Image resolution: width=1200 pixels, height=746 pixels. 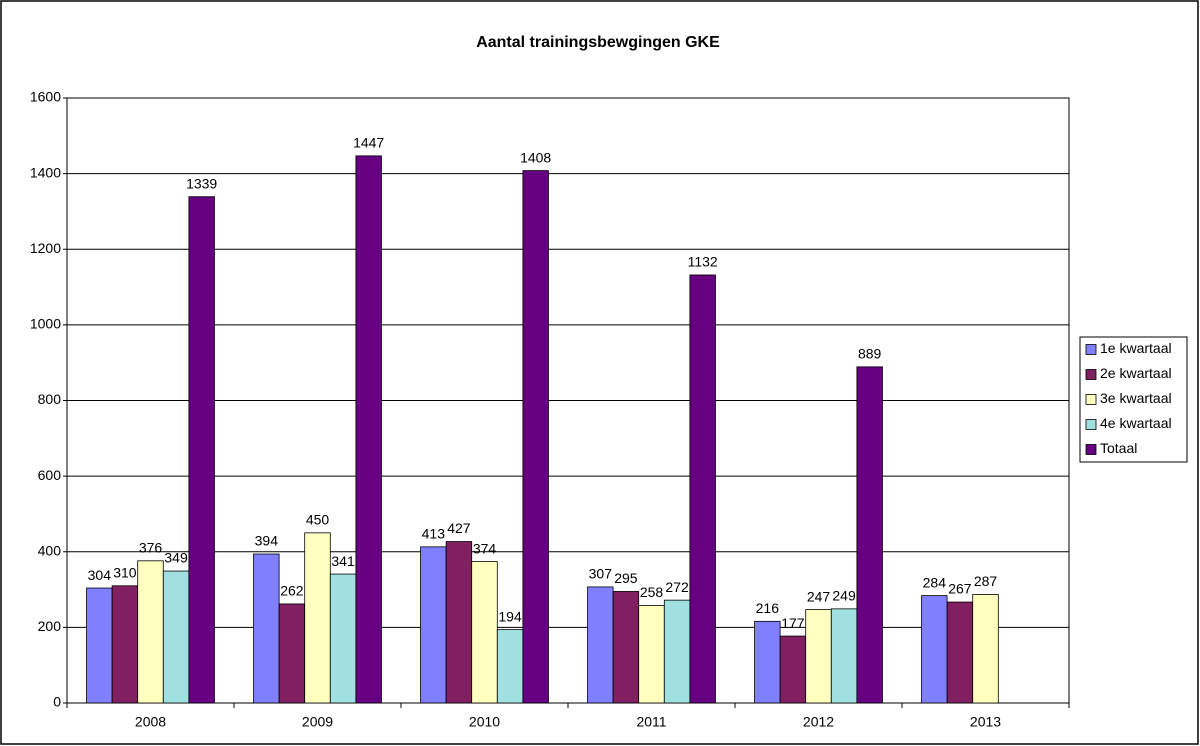 I want to click on data-label: 349, so click(x=176, y=558).